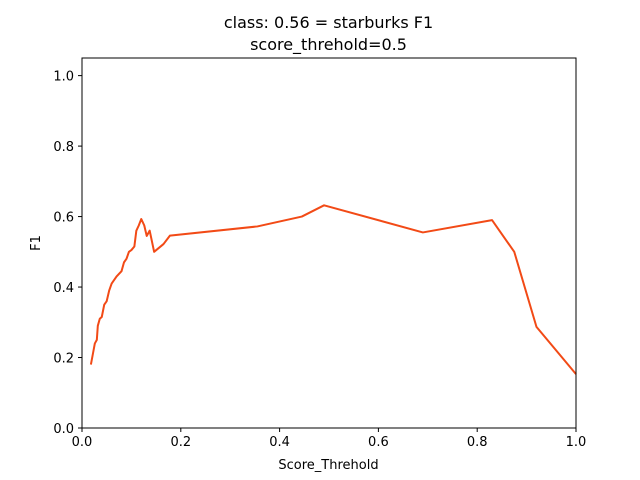 The height and width of the screenshot is (480, 640). I want to click on chart-subtitle: score_threhold=0.5, so click(328, 45).